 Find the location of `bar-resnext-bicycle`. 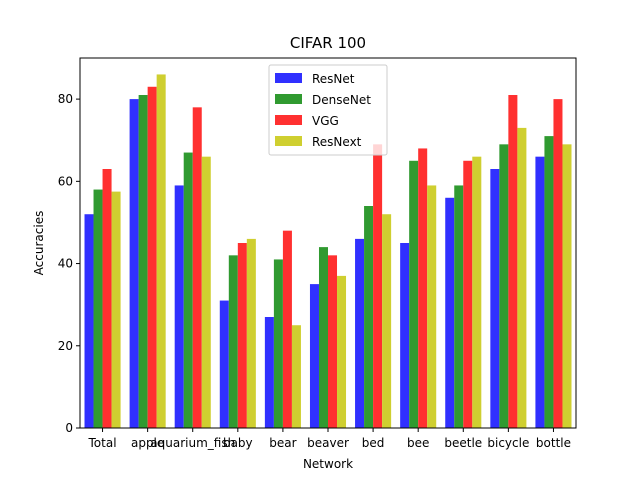

bar-resnext-bicycle is located at coordinates (522, 277).